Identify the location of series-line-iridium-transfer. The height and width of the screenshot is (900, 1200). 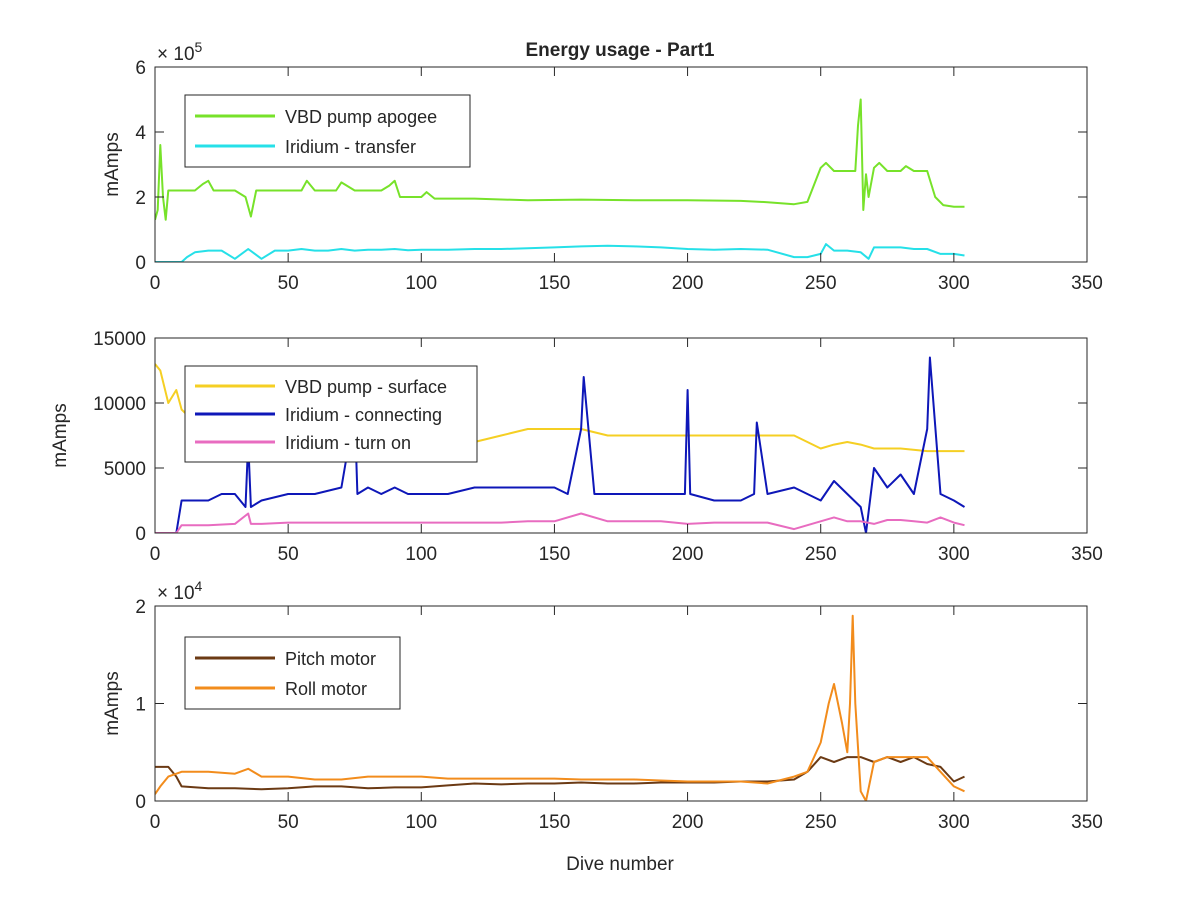
(560, 252).